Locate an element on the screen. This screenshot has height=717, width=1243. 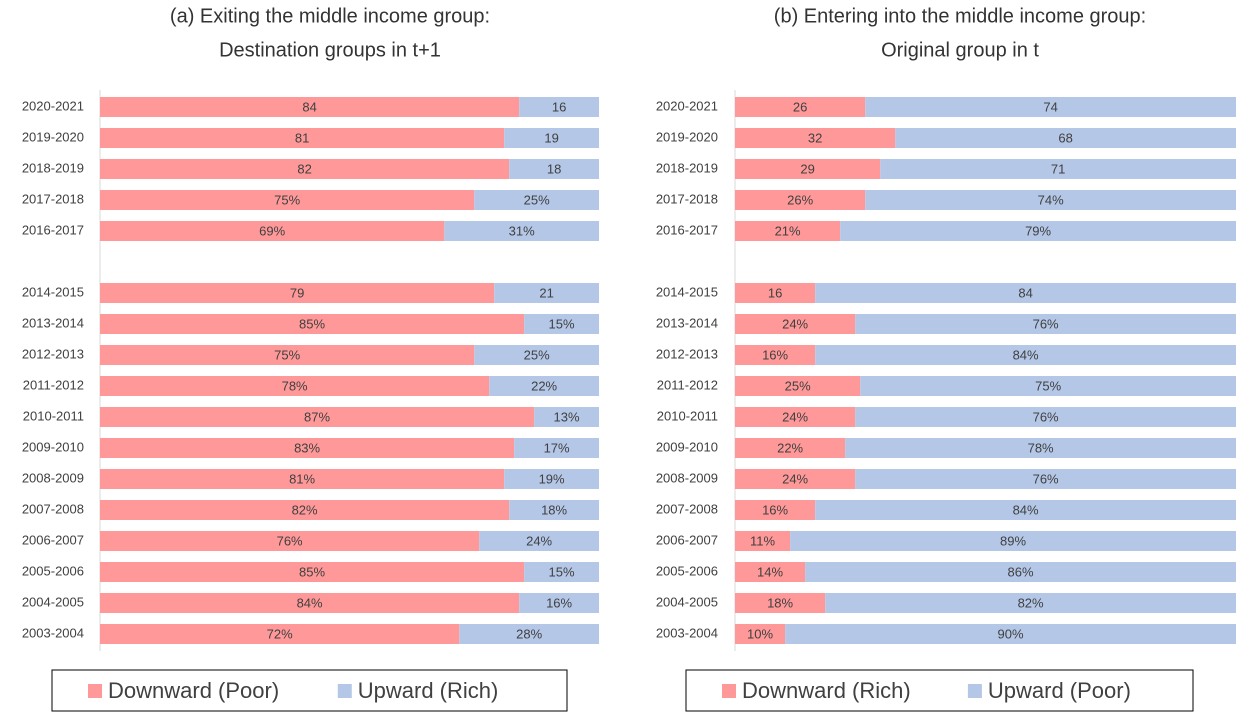
category-label: 2003-2004 is located at coordinates (53, 632).